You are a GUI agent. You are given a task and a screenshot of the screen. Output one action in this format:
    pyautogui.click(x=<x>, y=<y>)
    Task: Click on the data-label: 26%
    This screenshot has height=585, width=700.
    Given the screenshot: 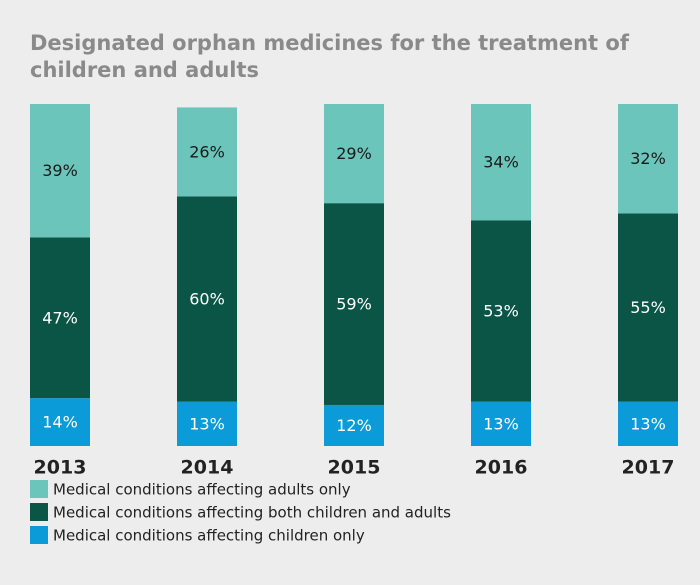 What is the action you would take?
    pyautogui.click(x=207, y=151)
    